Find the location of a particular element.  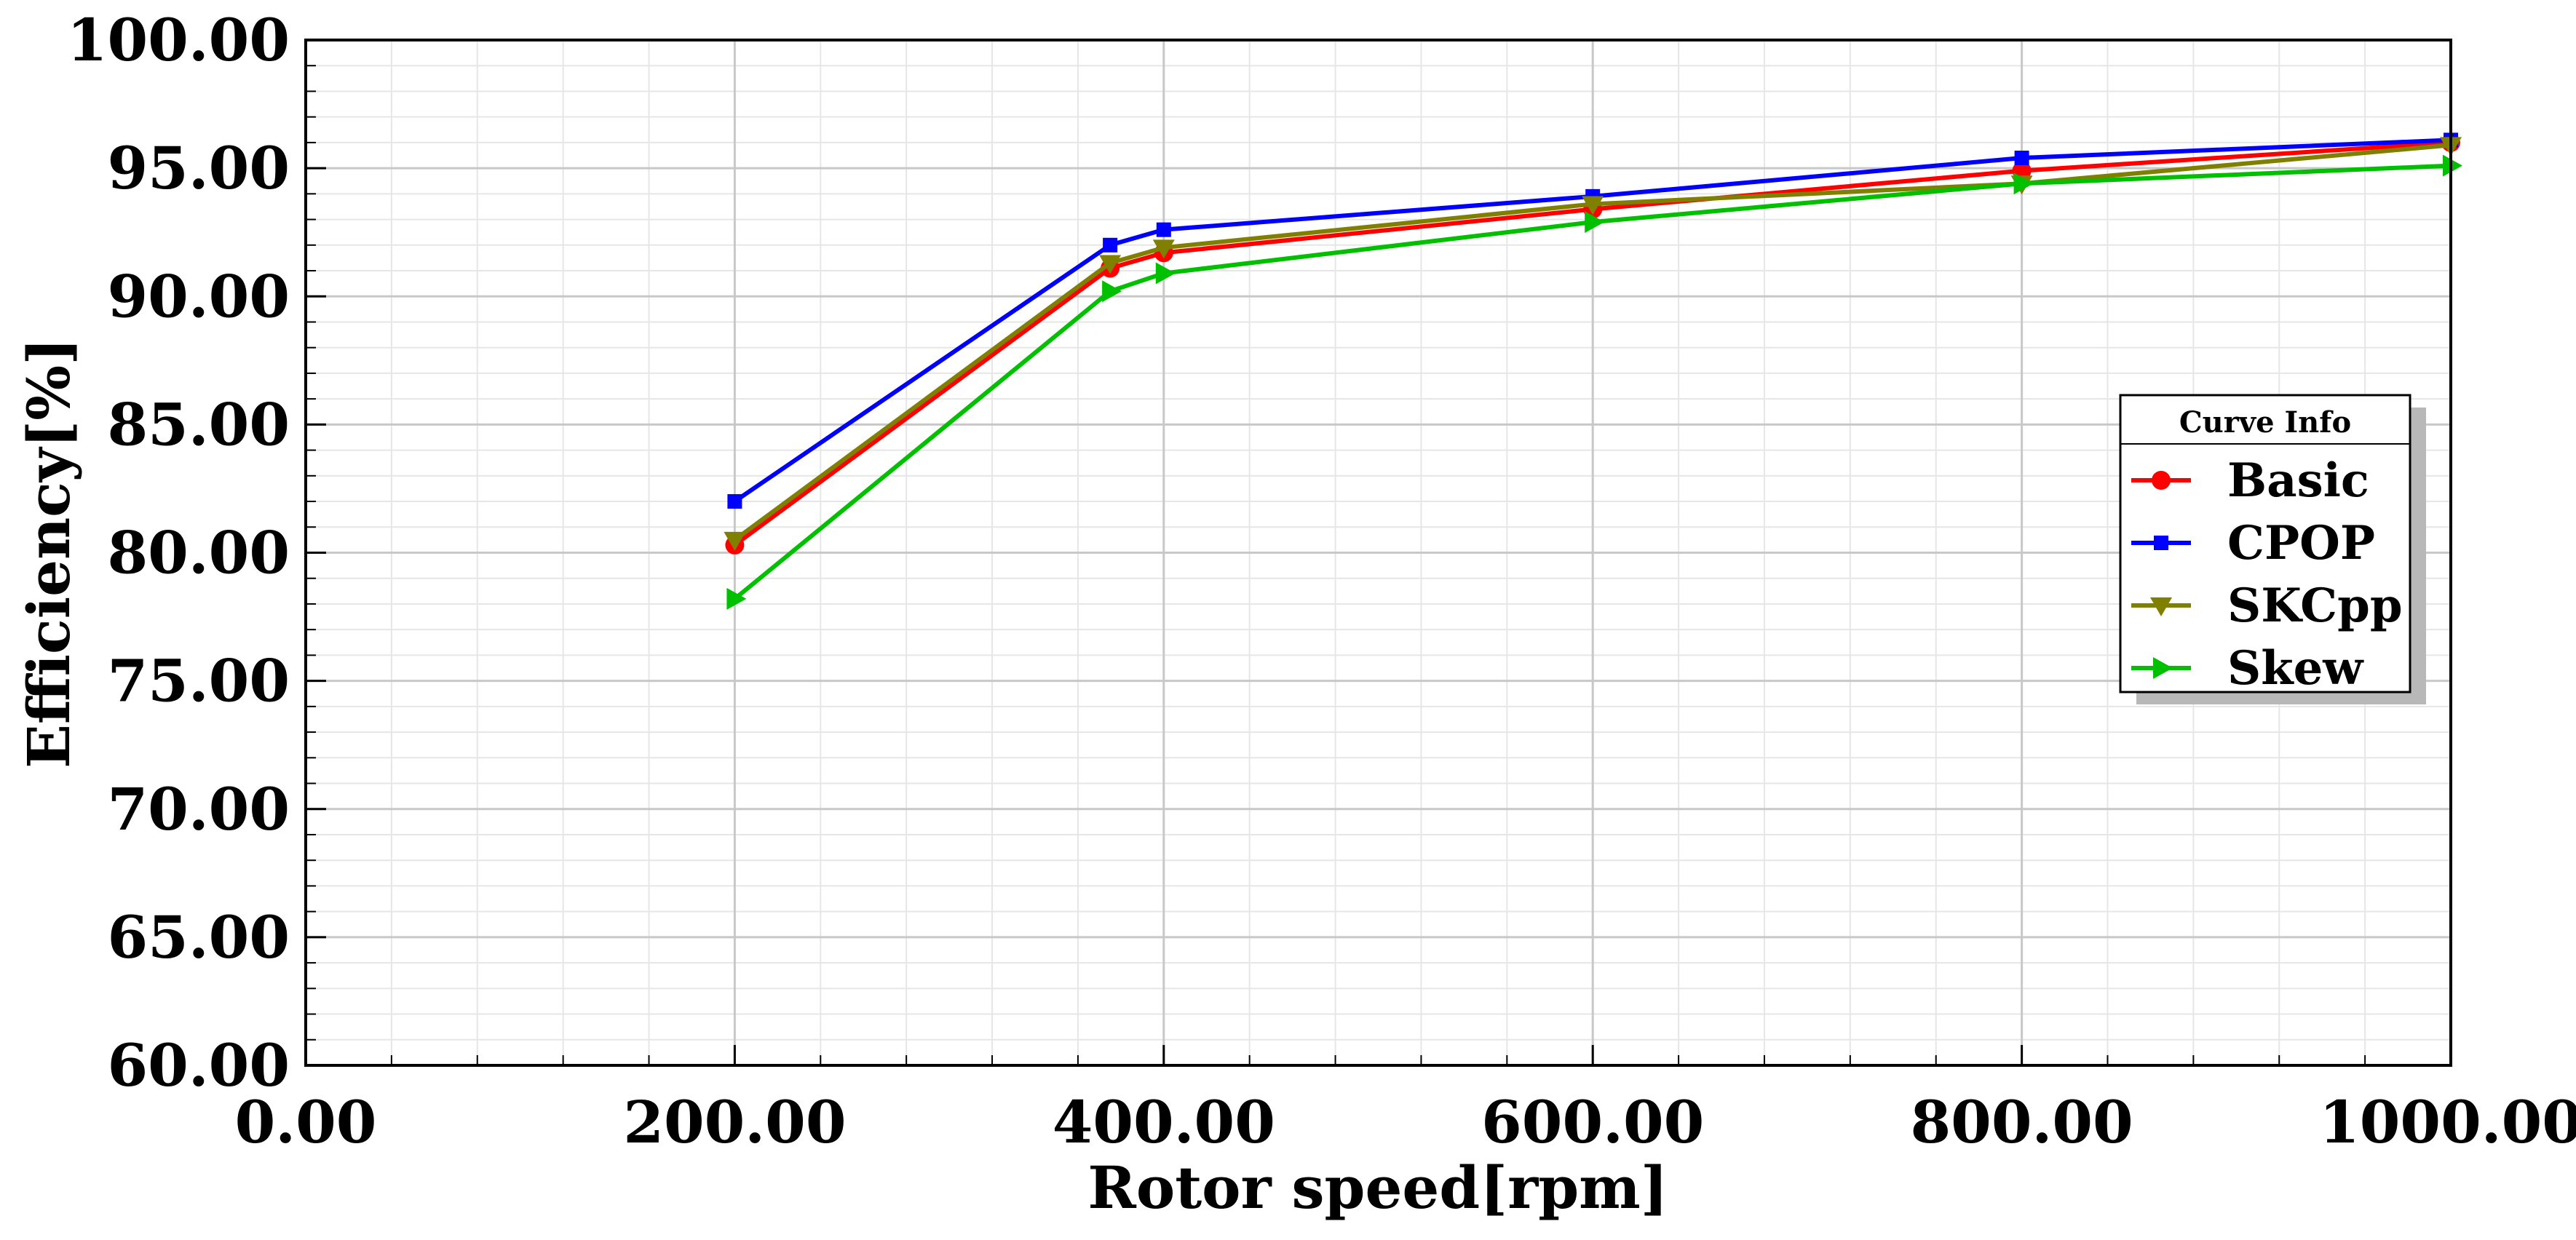

y-tick-label: 100.00 is located at coordinates (178, 40).